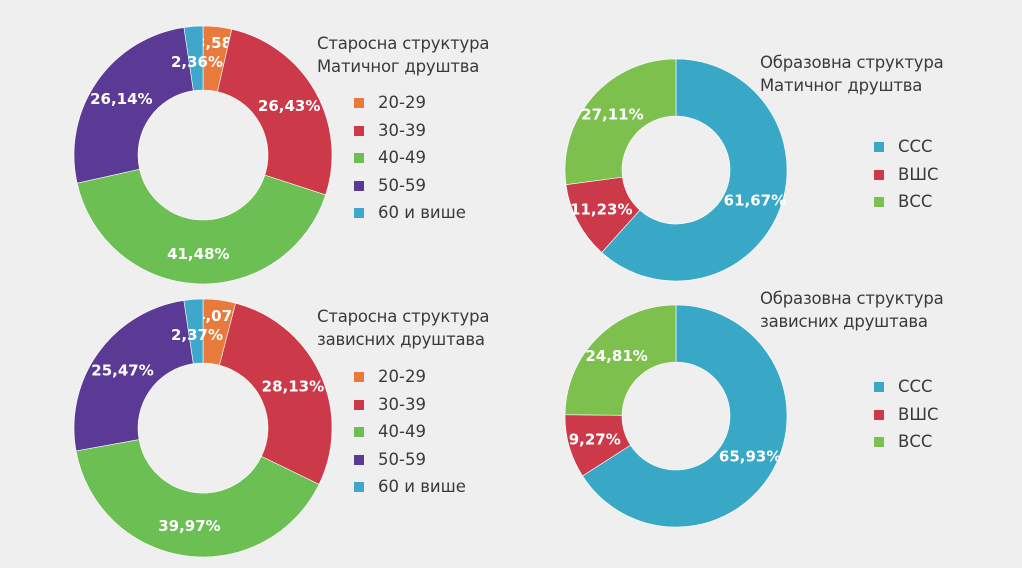 This screenshot has width=1022, height=568. Describe the element at coordinates (841, 85) in the screenshot. I see `chart-2-title-line-2: Матичног друштва` at that location.